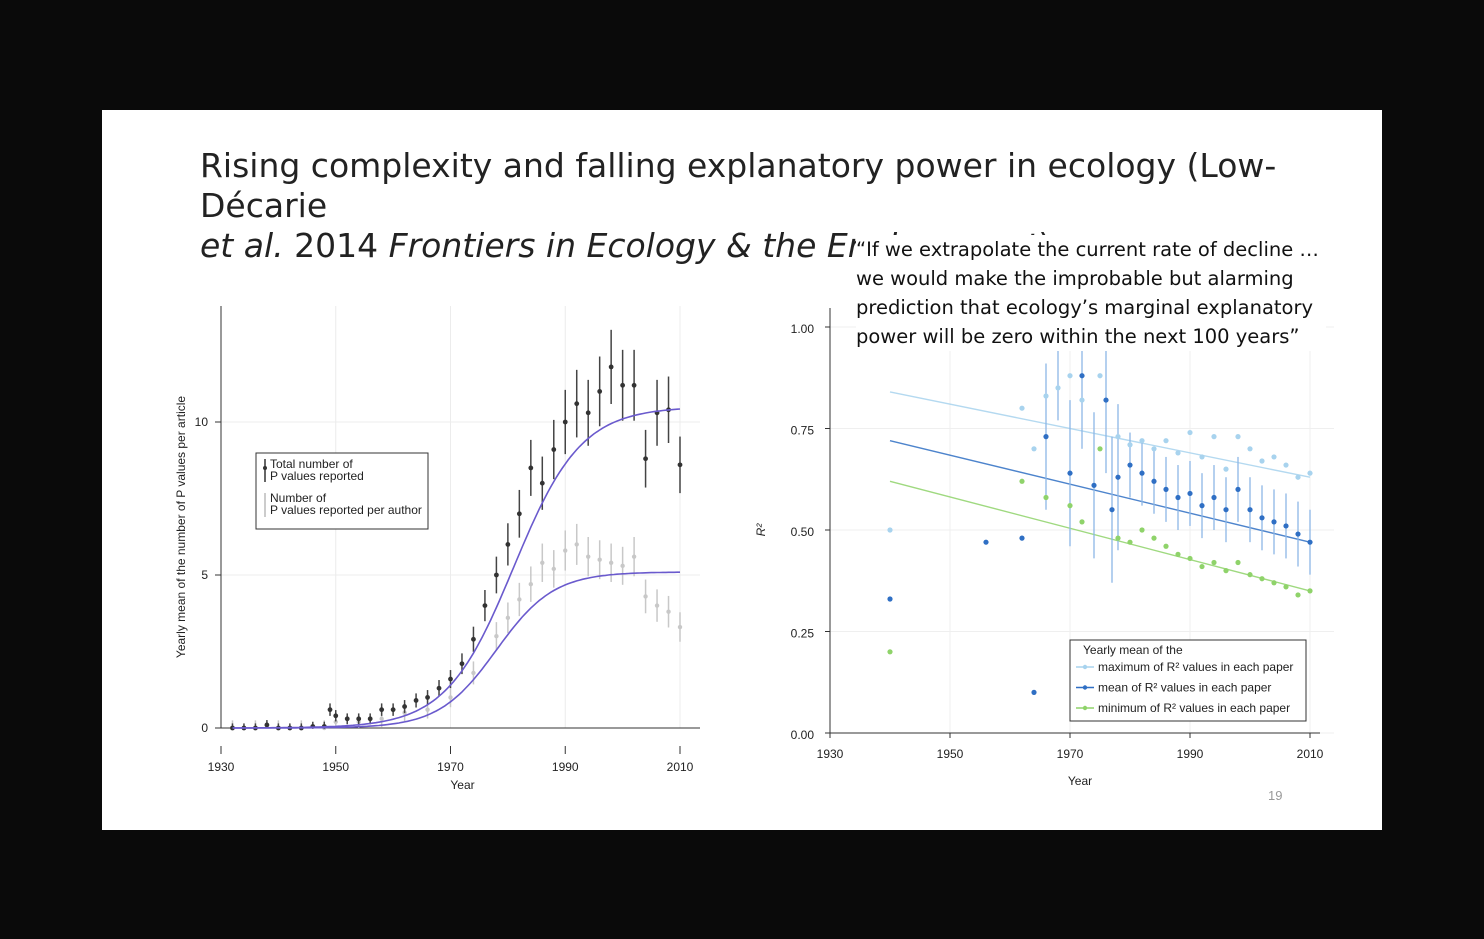 This screenshot has height=939, width=1484. Describe the element at coordinates (336, 245) in the screenshot. I see `title-year: 2014` at that location.